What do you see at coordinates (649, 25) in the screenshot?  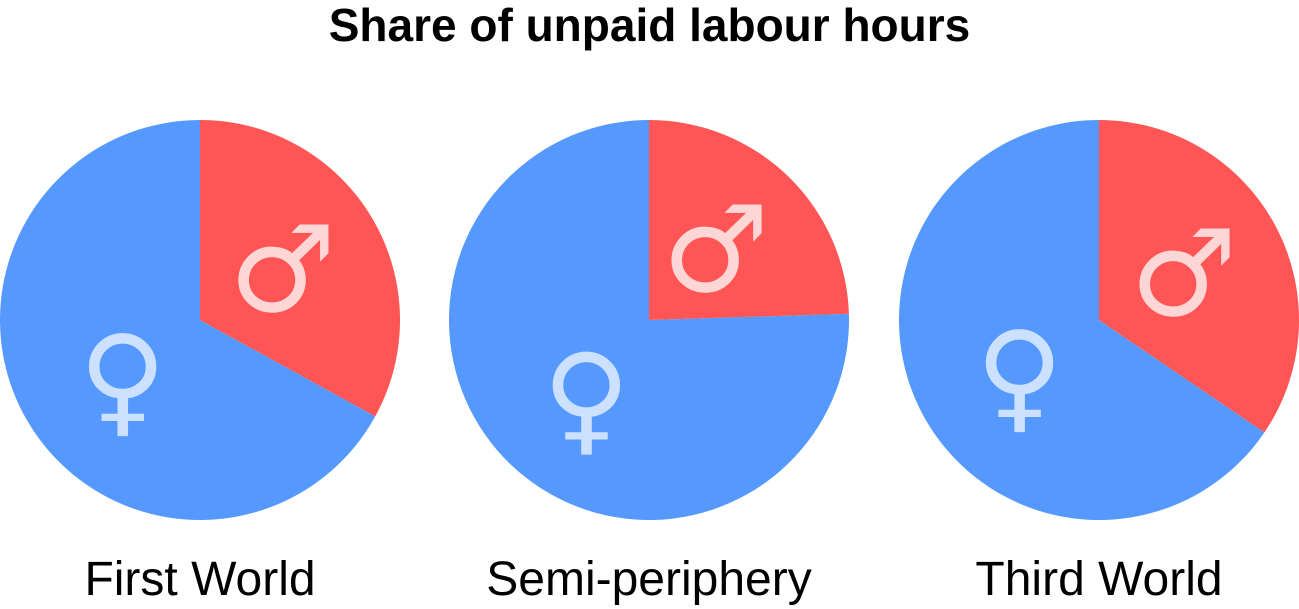 I see `chart-title: Share of unpaid labour hours` at bounding box center [649, 25].